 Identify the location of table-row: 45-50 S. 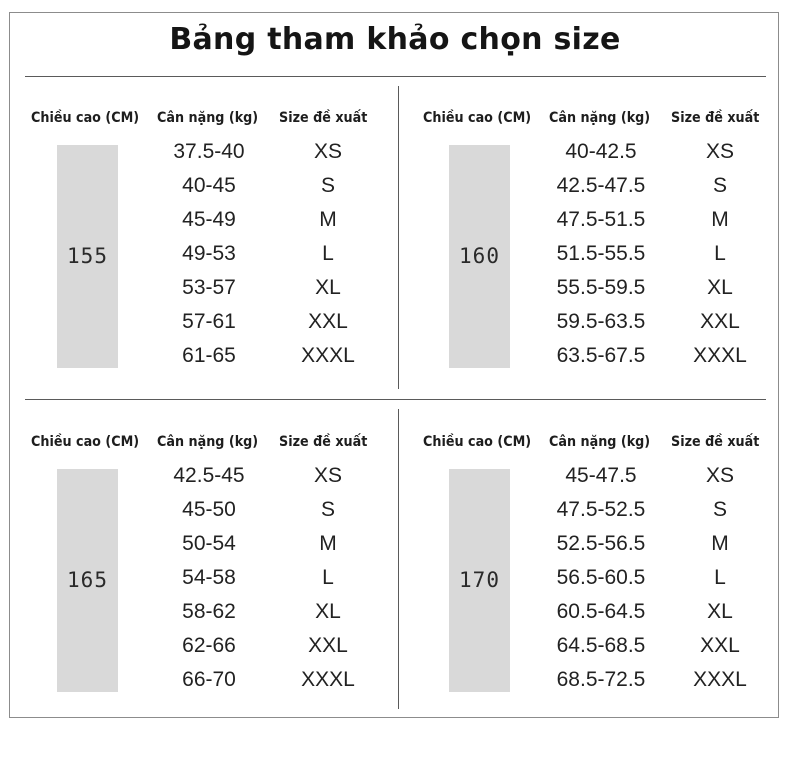
(269, 515).